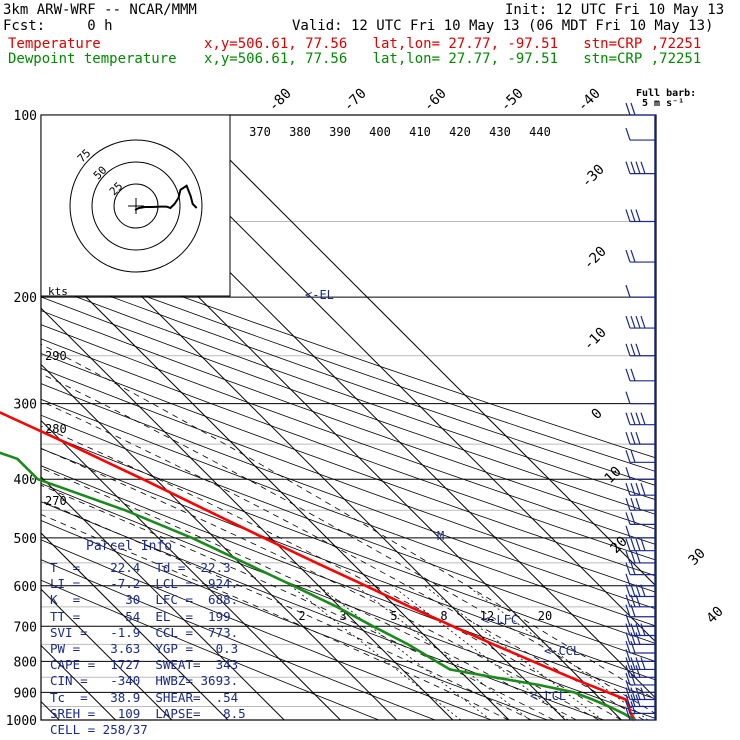  Describe the element at coordinates (144, 584) in the screenshot. I see `parcel-info-row: LI = -7.2 LCL = 924.` at that location.